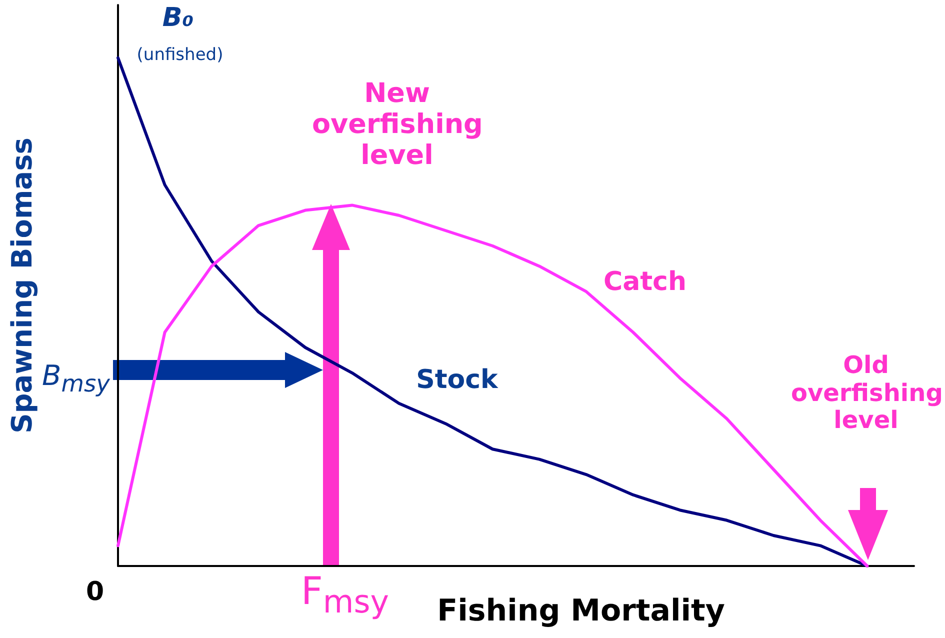  Describe the element at coordinates (180, 55) in the screenshot. I see `annotation: (unfished)` at that location.